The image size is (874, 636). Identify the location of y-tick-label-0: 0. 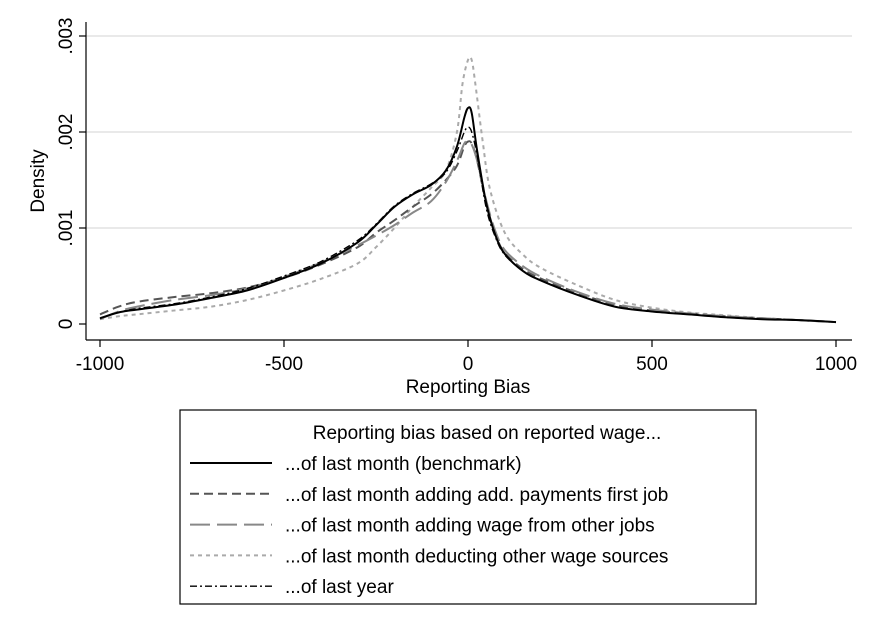
(66, 324).